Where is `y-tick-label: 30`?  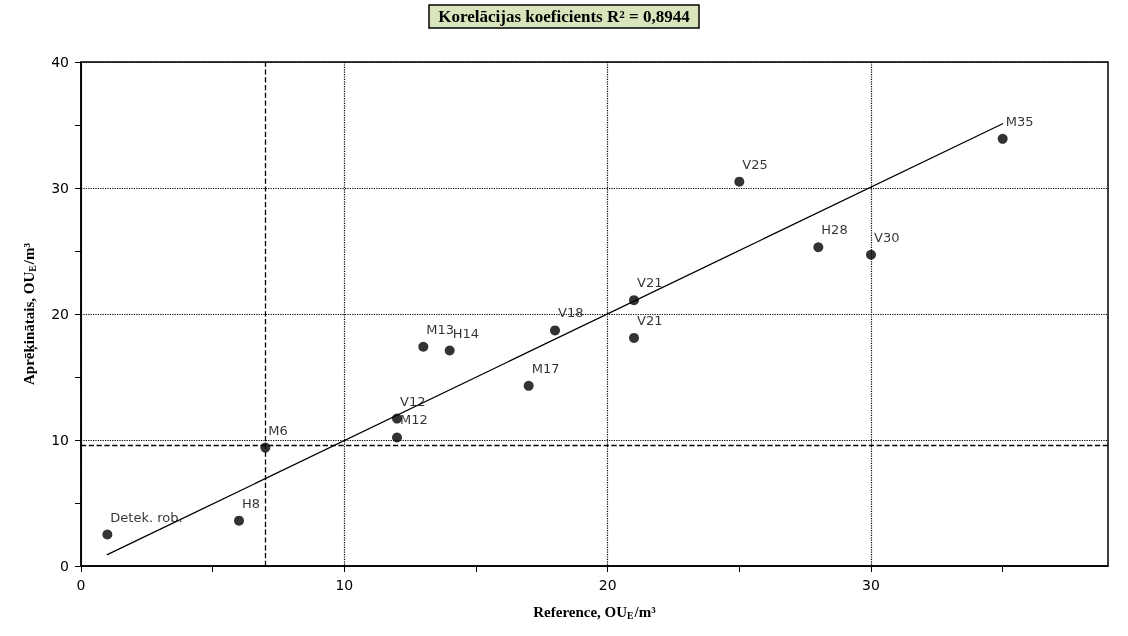
y-tick-label: 30 is located at coordinates (60, 188).